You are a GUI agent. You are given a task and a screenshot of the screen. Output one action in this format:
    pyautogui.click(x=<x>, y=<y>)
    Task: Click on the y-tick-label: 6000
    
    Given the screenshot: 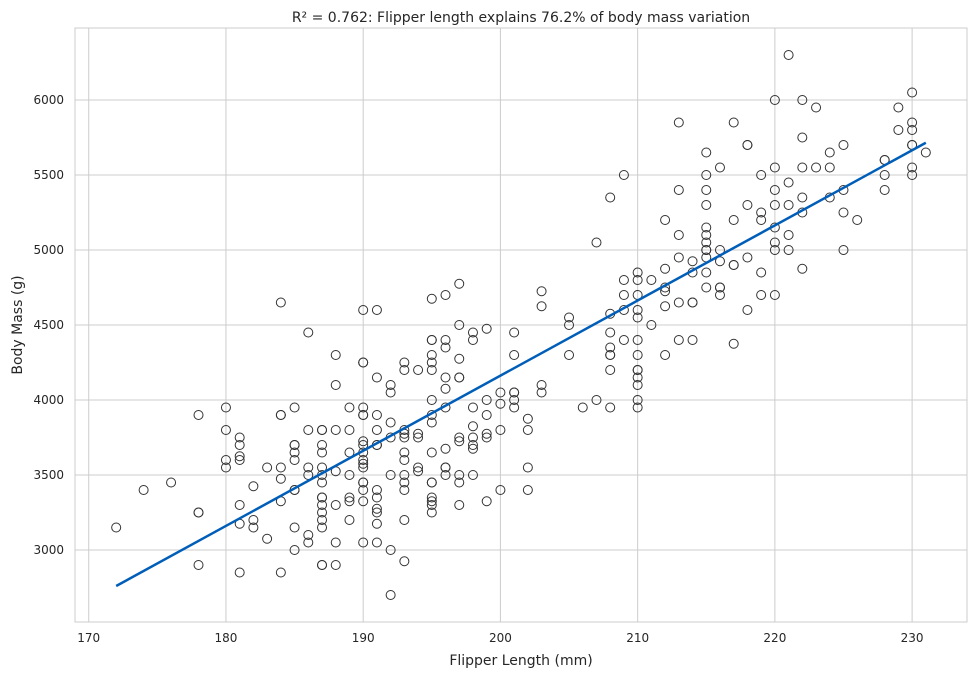 What is the action you would take?
    pyautogui.click(x=48, y=100)
    